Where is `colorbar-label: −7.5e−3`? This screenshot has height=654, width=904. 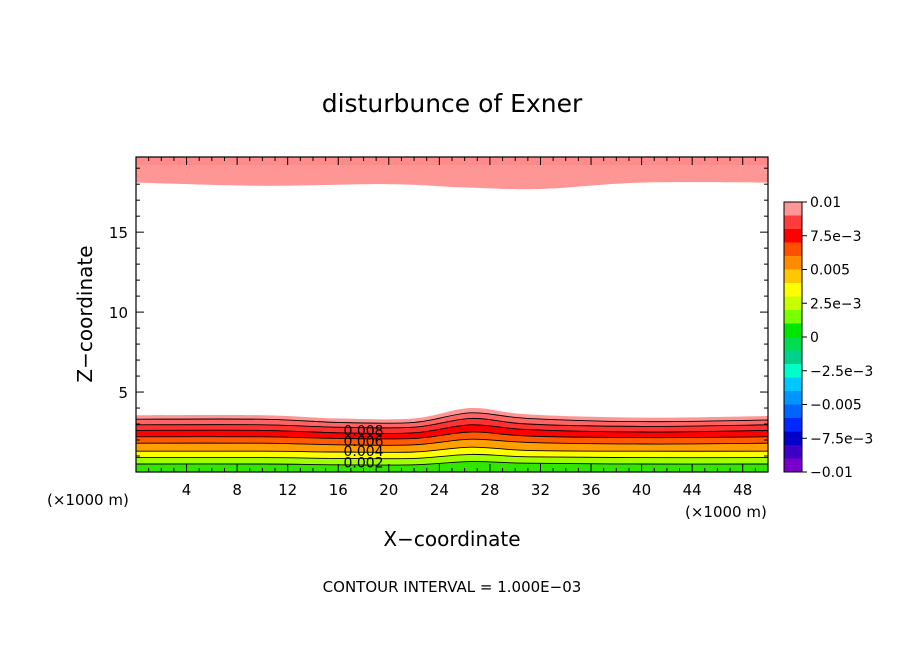
colorbar-label: −7.5e−3 is located at coordinates (841, 439).